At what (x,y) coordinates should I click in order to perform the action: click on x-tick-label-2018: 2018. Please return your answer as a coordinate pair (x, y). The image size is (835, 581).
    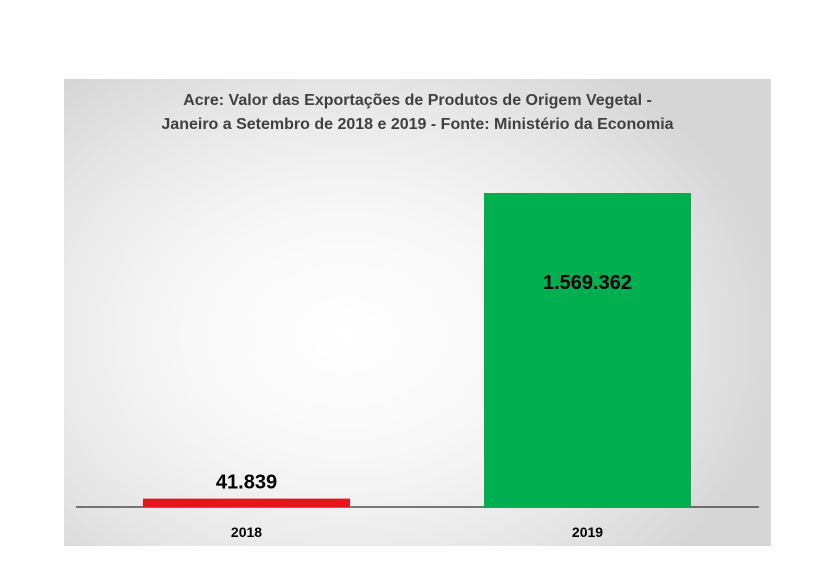
    Looking at the image, I should click on (246, 532).